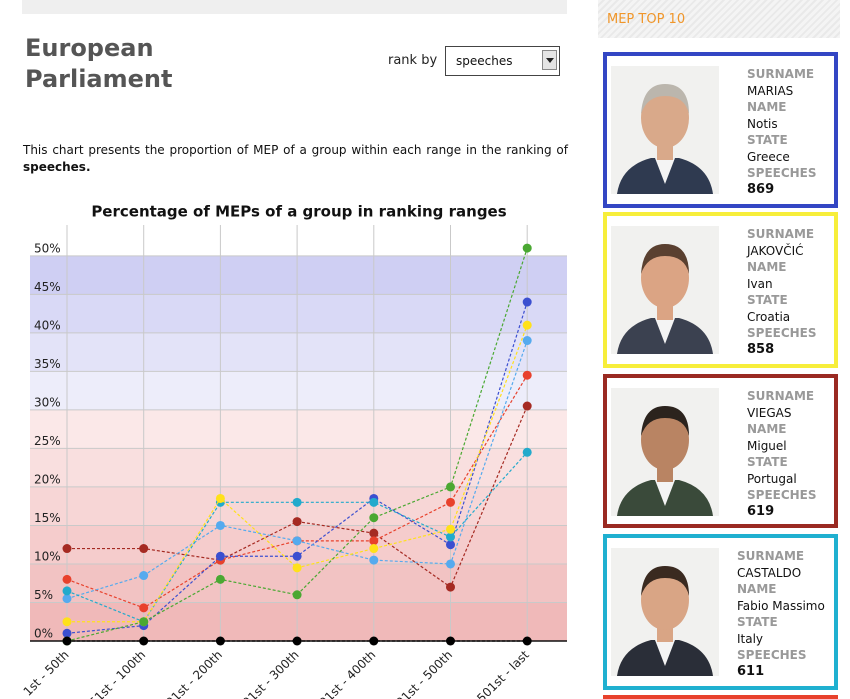 Image resolution: width=850 pixels, height=699 pixels. I want to click on y-tick-label: 40%, so click(47, 325).